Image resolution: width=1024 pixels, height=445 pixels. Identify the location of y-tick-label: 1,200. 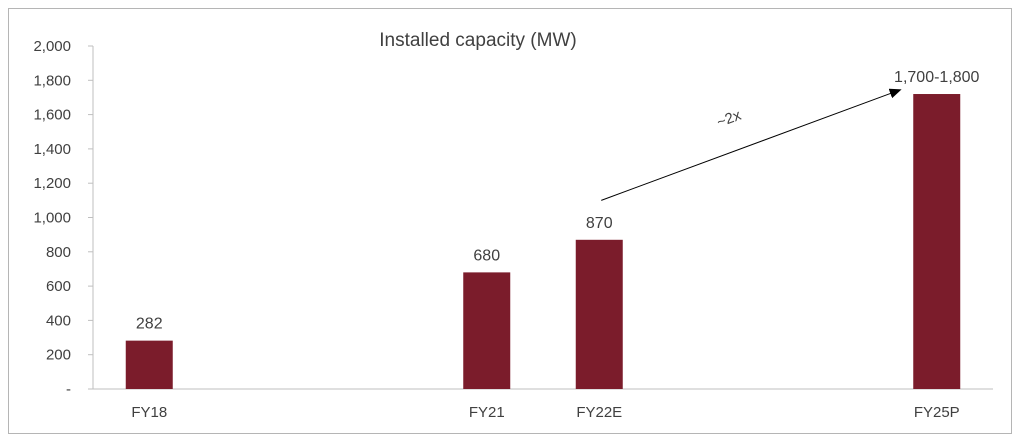
(52, 183).